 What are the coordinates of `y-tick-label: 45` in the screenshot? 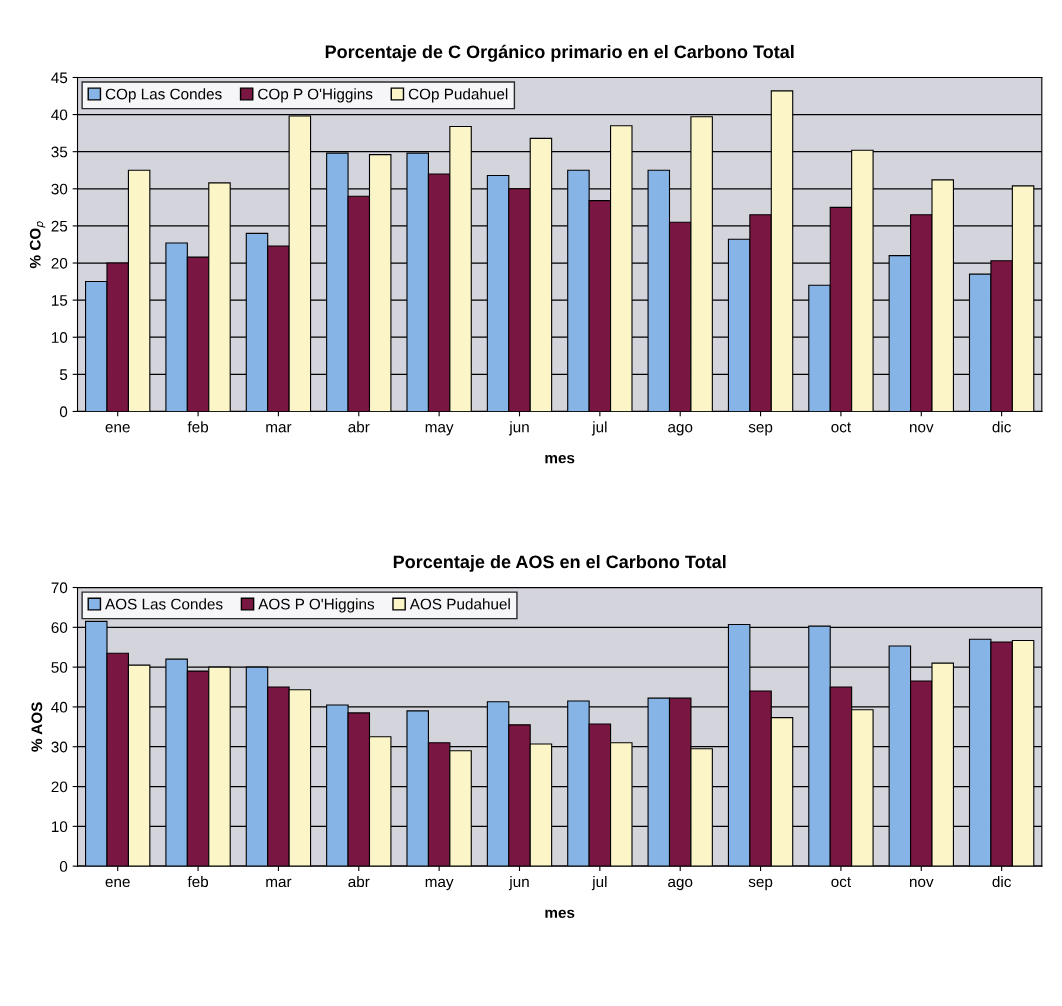 It's located at (59, 78).